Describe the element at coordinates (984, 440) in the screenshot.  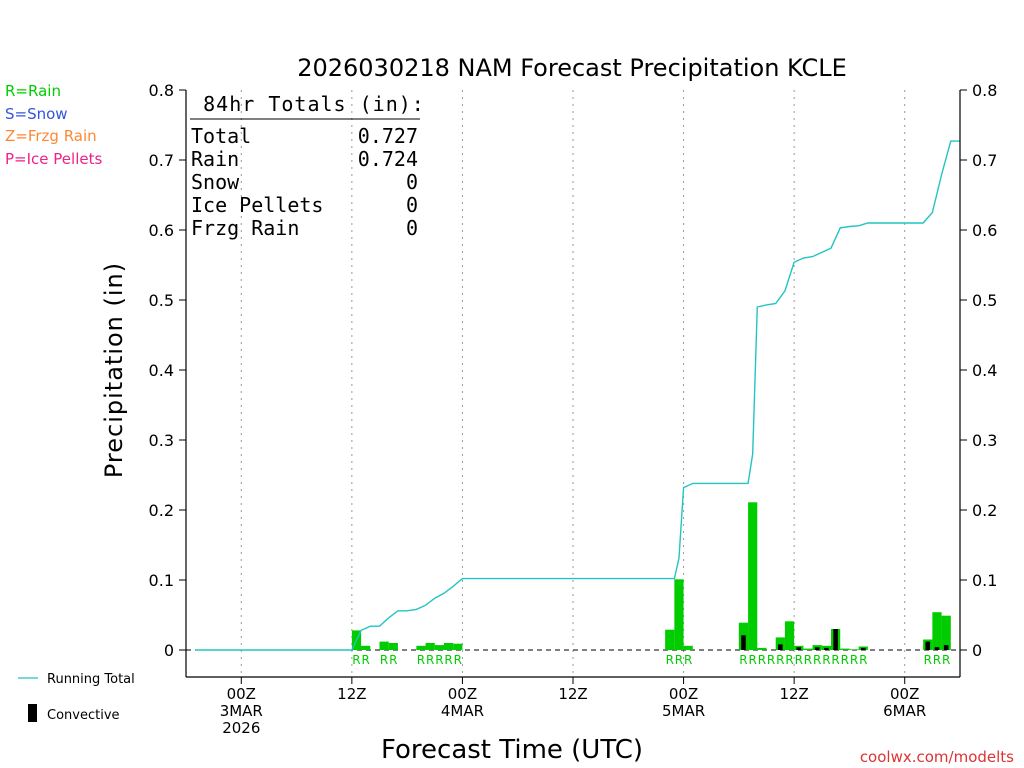
I see `y-tick-label-right-0.3: 0.3` at that location.